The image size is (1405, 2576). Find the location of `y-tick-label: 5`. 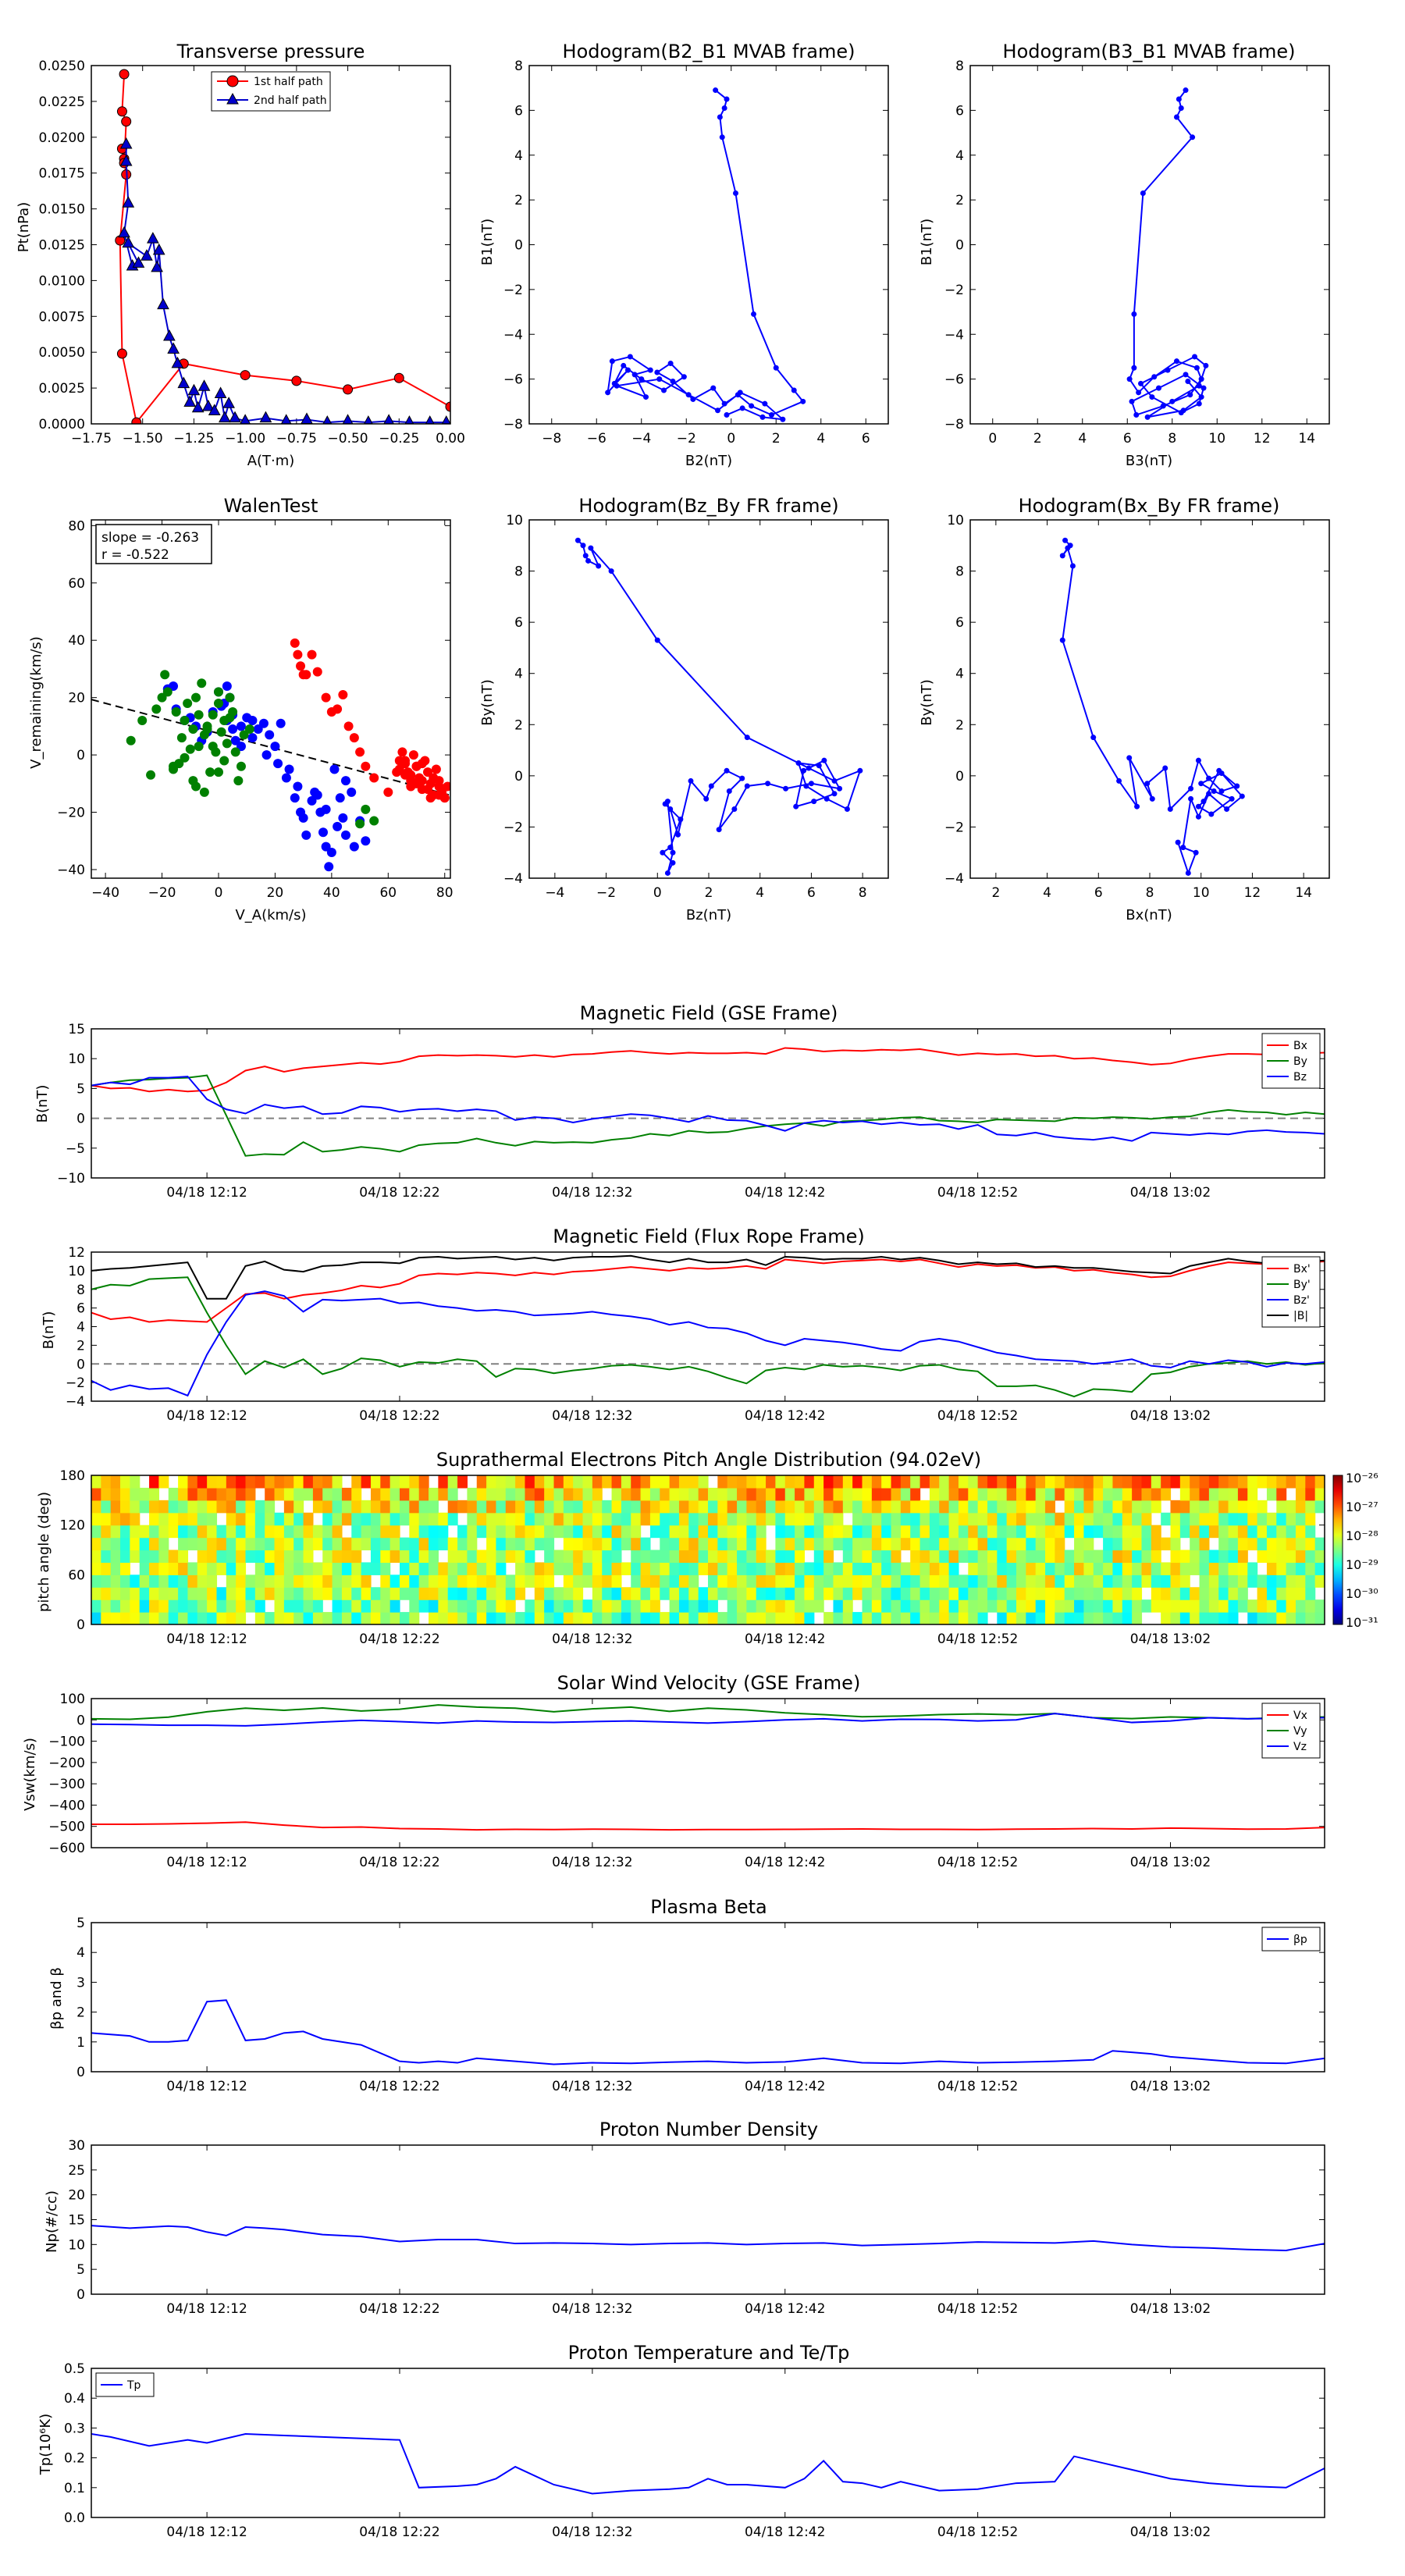

y-tick-label: 5 is located at coordinates (81, 2270).